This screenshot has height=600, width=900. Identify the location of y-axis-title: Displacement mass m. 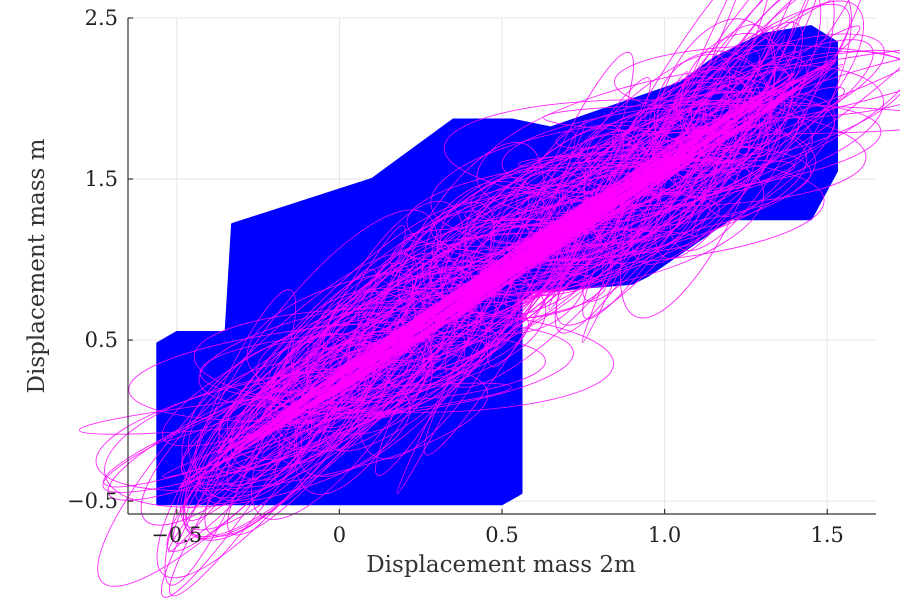
(37, 265).